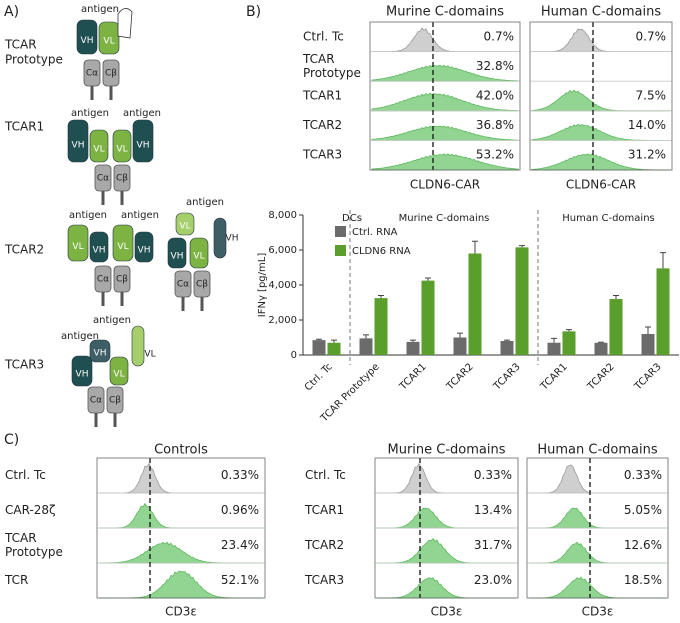  Describe the element at coordinates (598, 612) in the screenshot. I see `label: CD3ε` at that location.